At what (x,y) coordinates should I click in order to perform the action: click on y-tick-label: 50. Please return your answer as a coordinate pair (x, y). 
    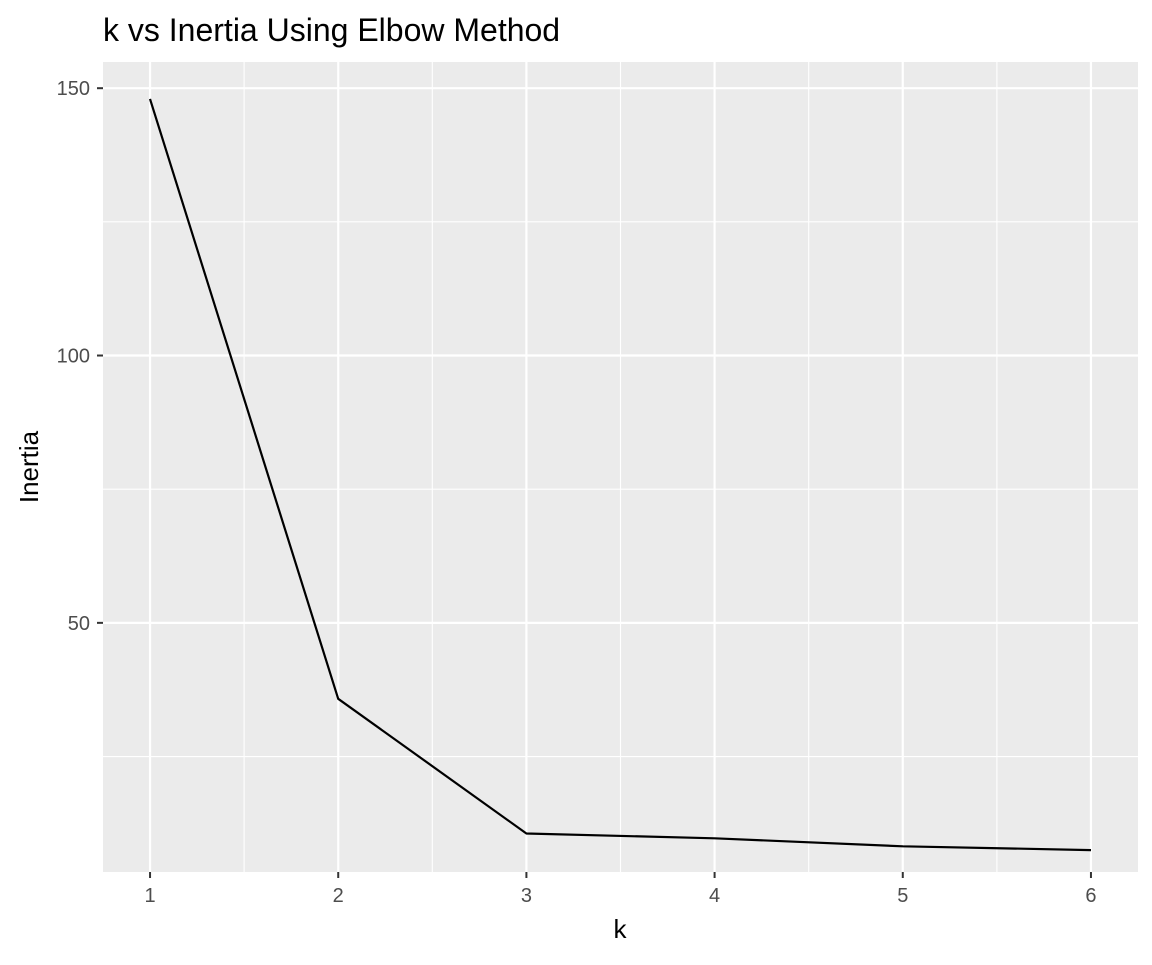
    Looking at the image, I should click on (79, 624).